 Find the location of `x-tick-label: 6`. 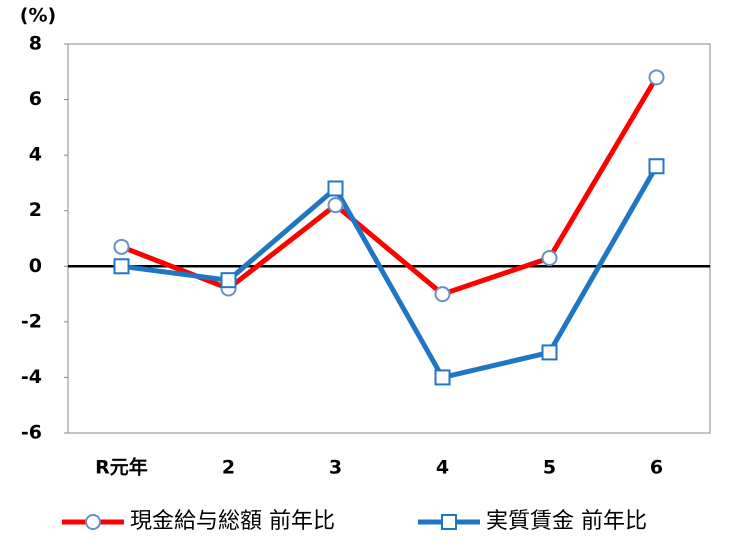

x-tick-label: 6 is located at coordinates (656, 468).